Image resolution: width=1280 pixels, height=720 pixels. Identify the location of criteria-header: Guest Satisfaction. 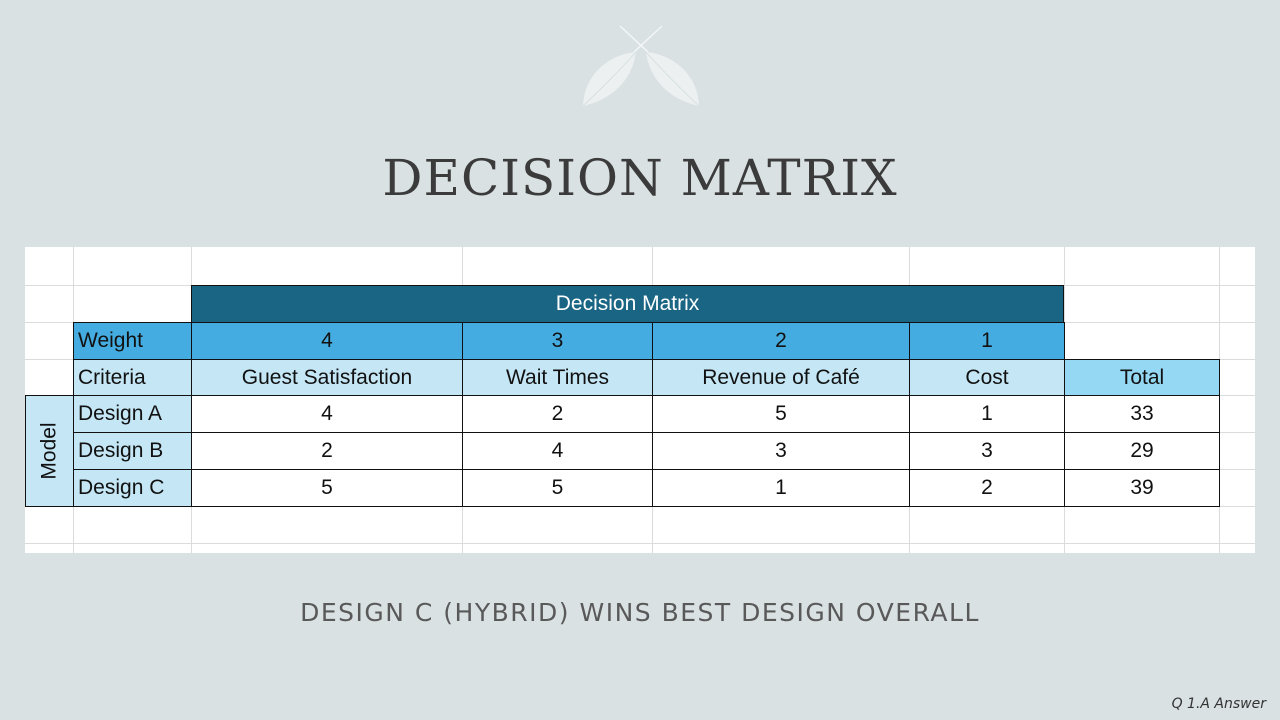
(327, 377).